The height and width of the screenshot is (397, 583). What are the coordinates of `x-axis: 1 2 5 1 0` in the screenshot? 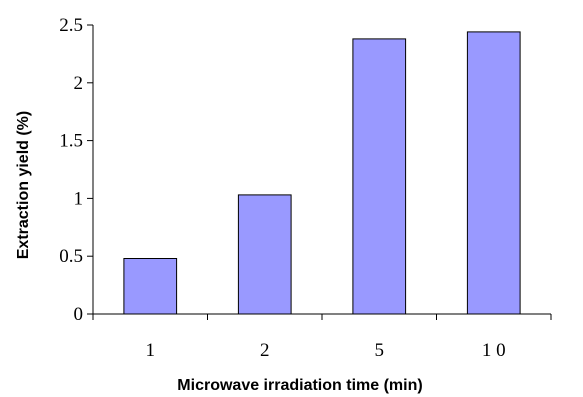 It's located at (322, 337).